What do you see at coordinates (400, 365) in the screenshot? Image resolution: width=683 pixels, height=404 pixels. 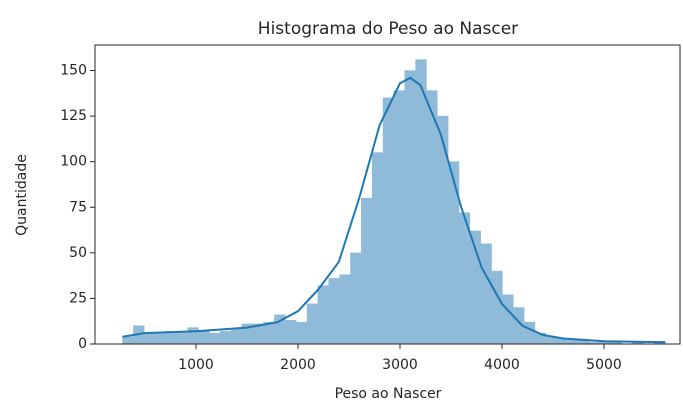 I see `x-tick-label: 3000` at bounding box center [400, 365].